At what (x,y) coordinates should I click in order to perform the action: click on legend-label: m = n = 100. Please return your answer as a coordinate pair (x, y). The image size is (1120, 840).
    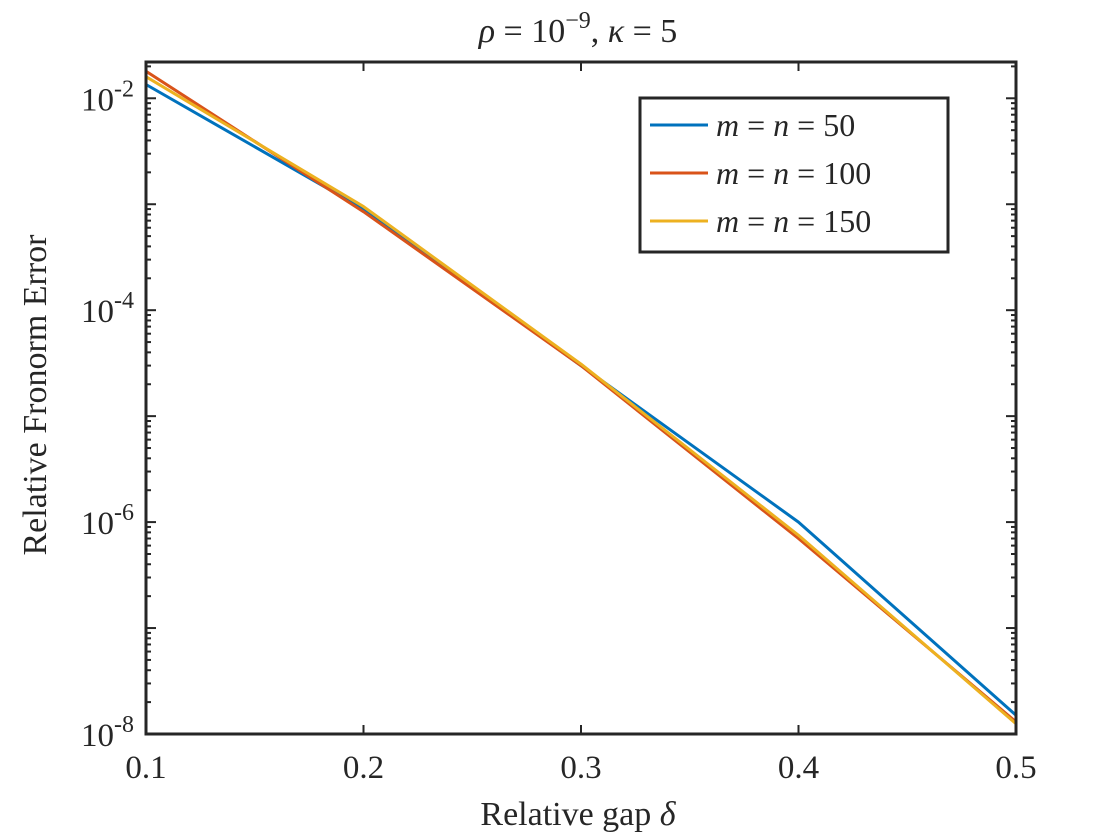
    Looking at the image, I should click on (793, 173).